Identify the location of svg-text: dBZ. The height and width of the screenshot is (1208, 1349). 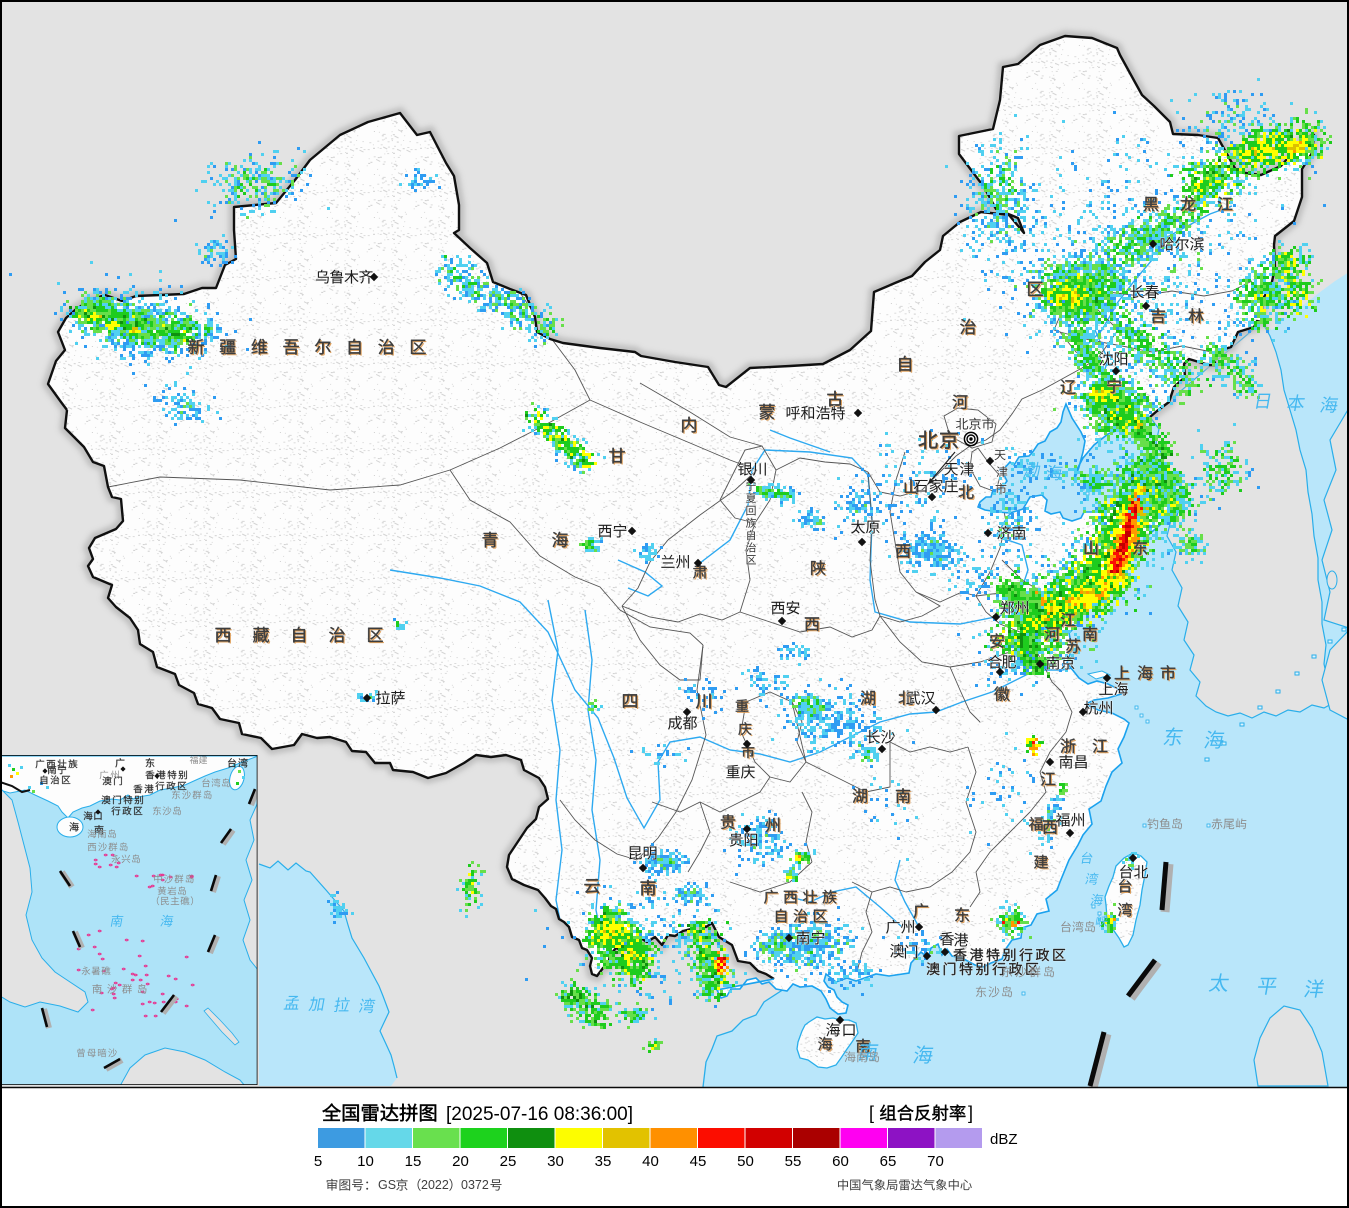
(1004, 1139).